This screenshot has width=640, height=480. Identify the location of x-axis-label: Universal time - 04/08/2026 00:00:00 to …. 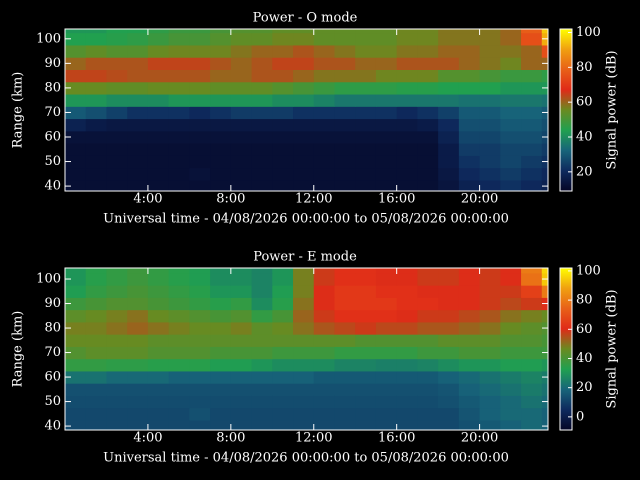
(306, 458).